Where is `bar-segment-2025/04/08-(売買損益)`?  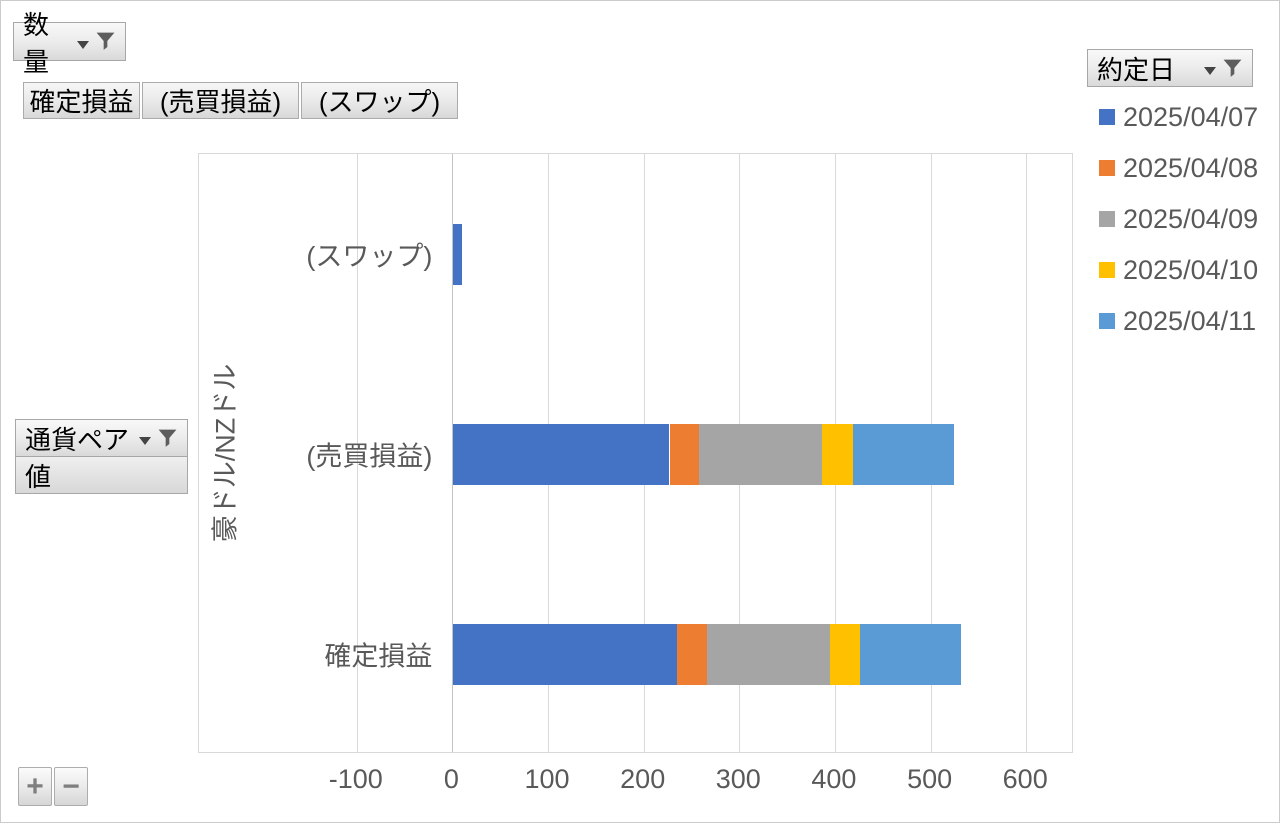
bar-segment-2025/04/08-(売買損益) is located at coordinates (684, 454).